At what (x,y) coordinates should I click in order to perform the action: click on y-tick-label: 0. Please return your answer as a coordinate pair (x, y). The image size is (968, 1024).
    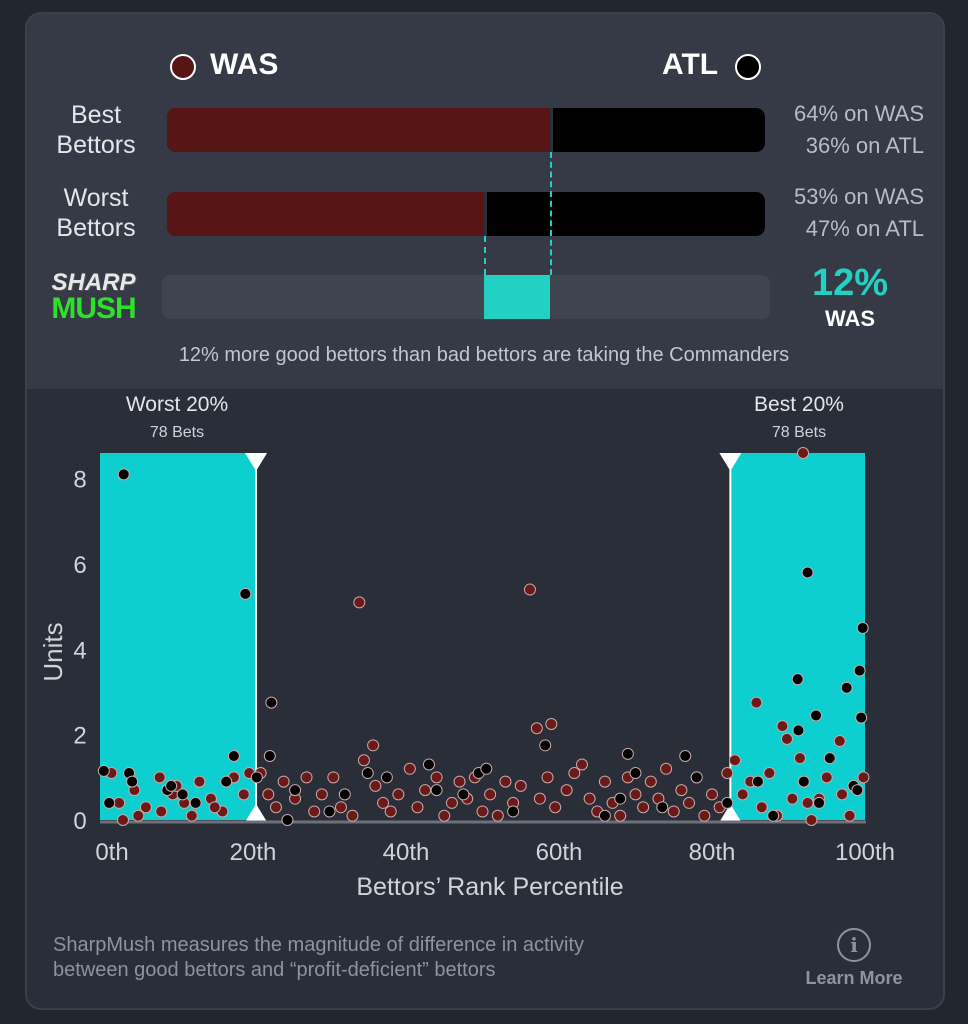
    Looking at the image, I should click on (79, 821).